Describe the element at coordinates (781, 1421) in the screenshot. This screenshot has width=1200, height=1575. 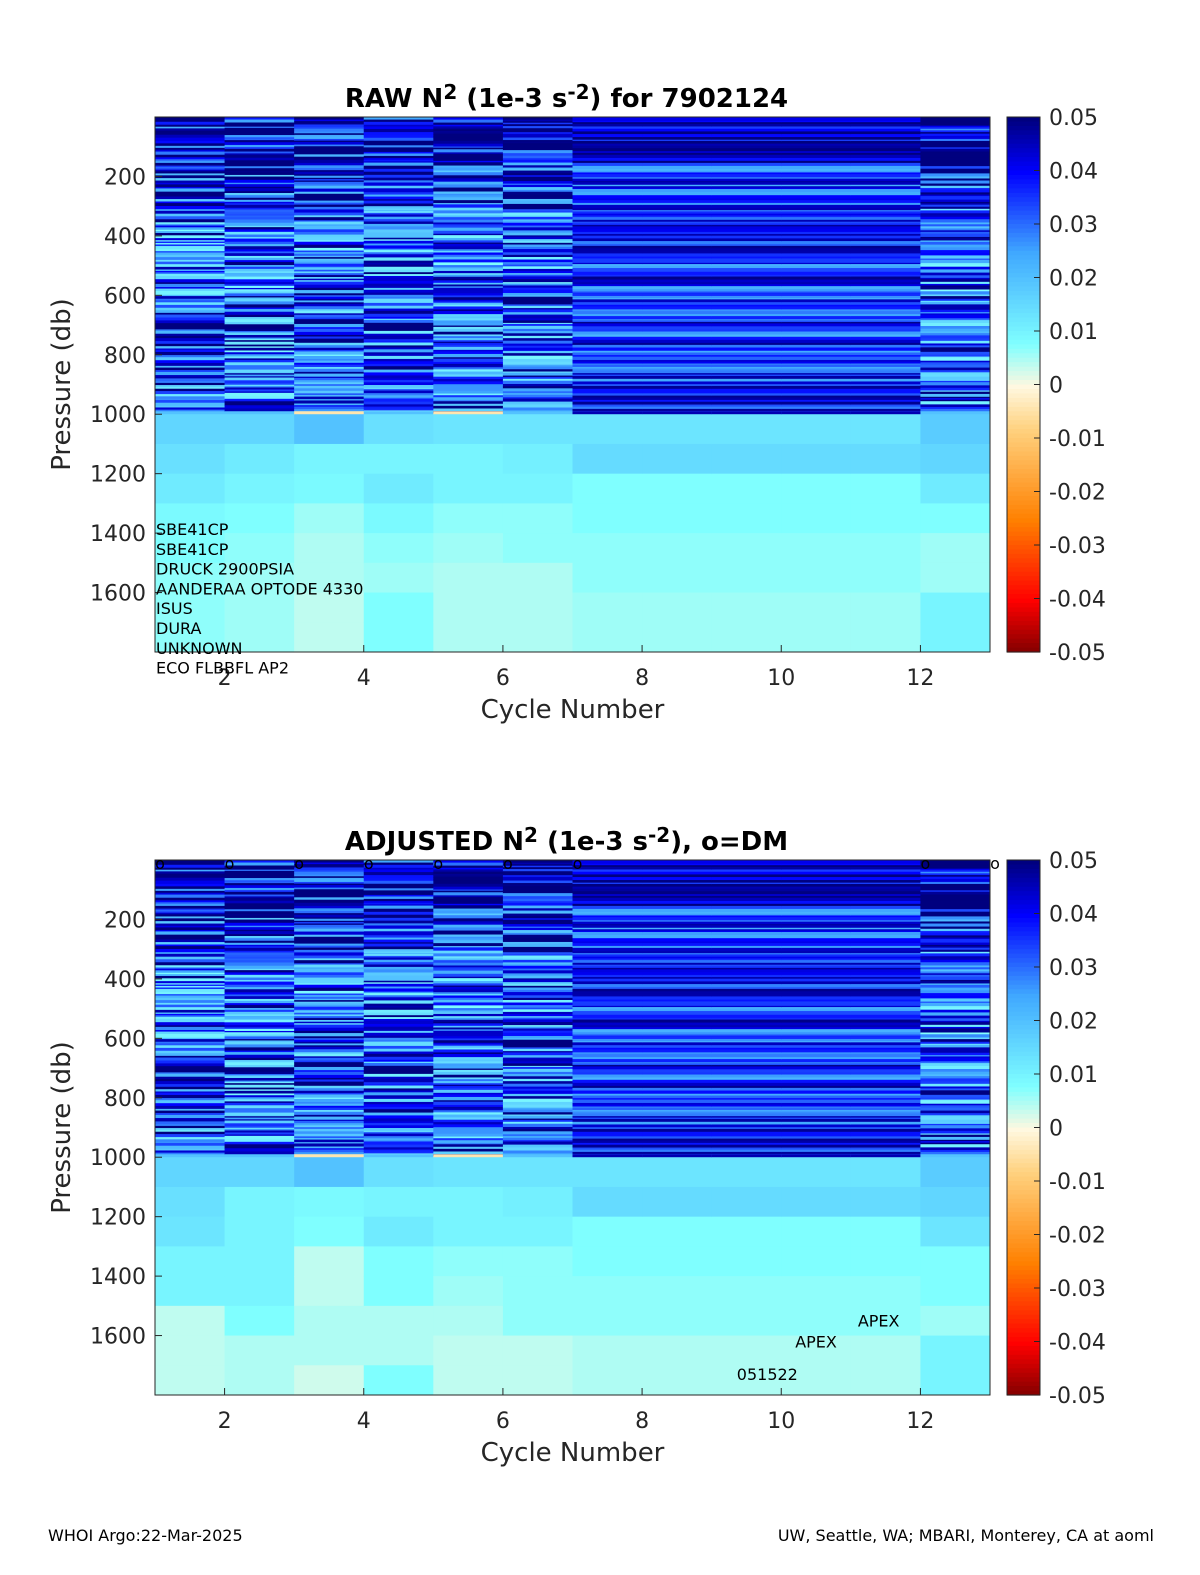
I see `x-tick-label: 10` at that location.